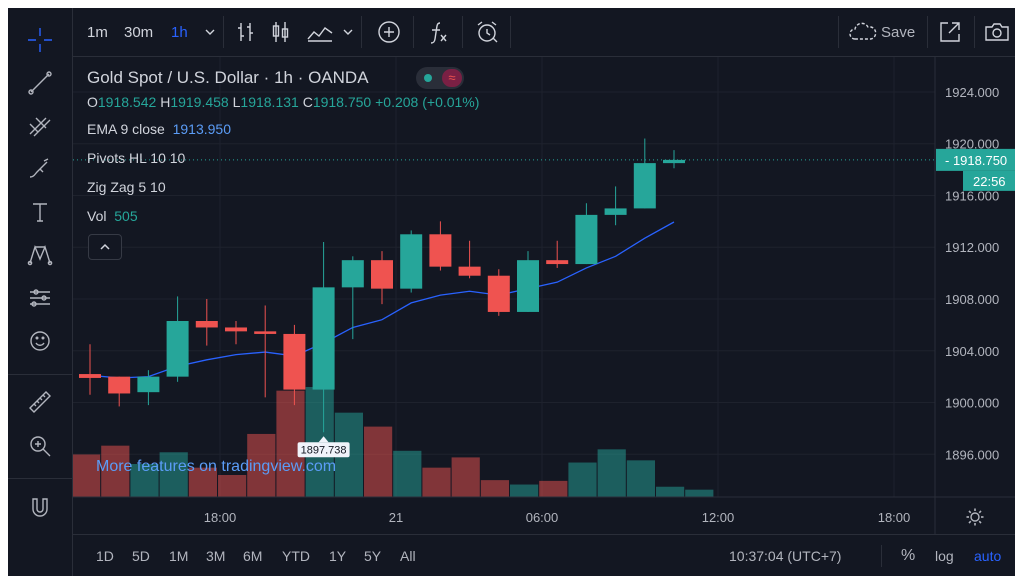  I want to click on indicator-ema: EMA 9 close 1913.950, so click(159, 129).